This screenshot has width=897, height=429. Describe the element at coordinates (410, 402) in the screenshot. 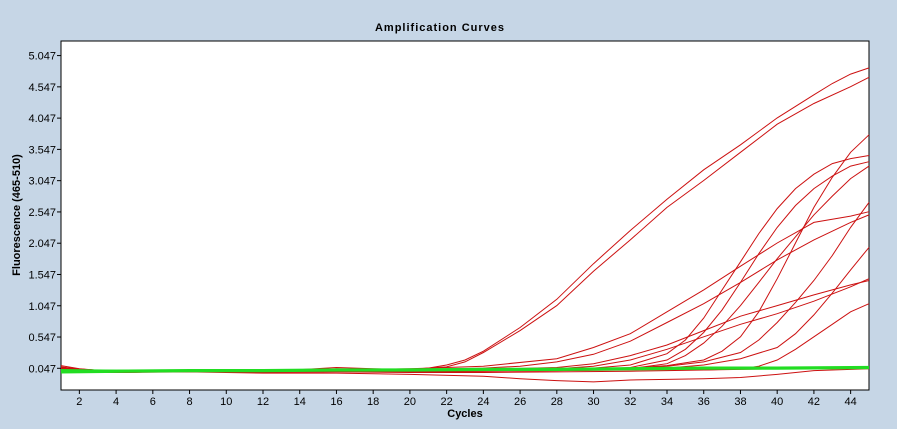

I see `x-tick-label: 20` at that location.